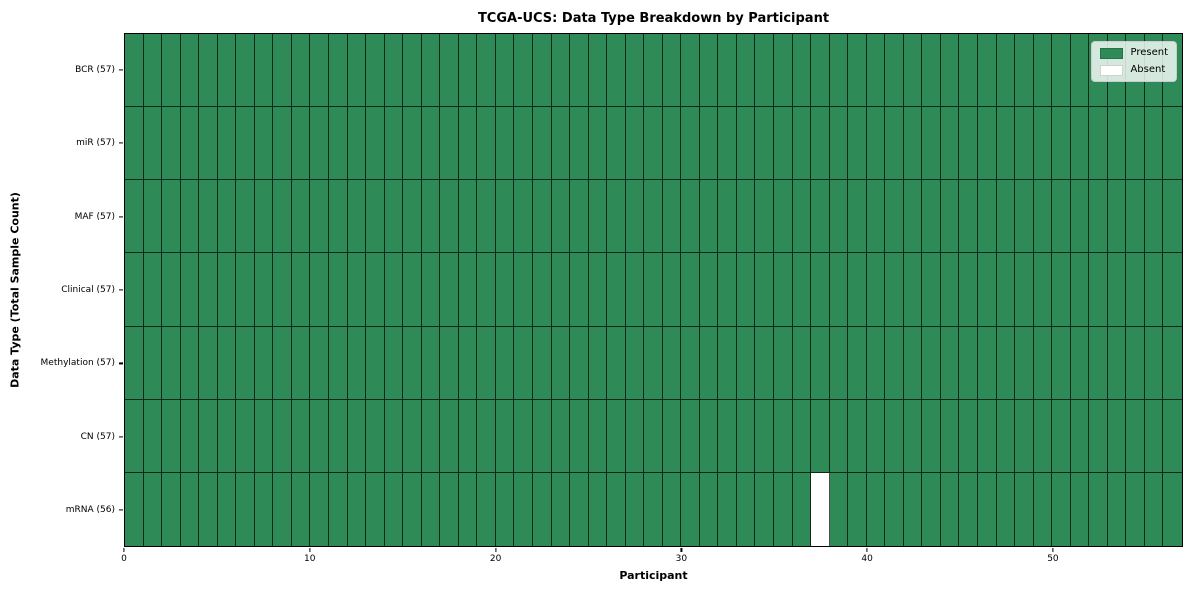 Image resolution: width=1200 pixels, height=600 pixels. I want to click on cell-miR-p34, so click(765, 144).